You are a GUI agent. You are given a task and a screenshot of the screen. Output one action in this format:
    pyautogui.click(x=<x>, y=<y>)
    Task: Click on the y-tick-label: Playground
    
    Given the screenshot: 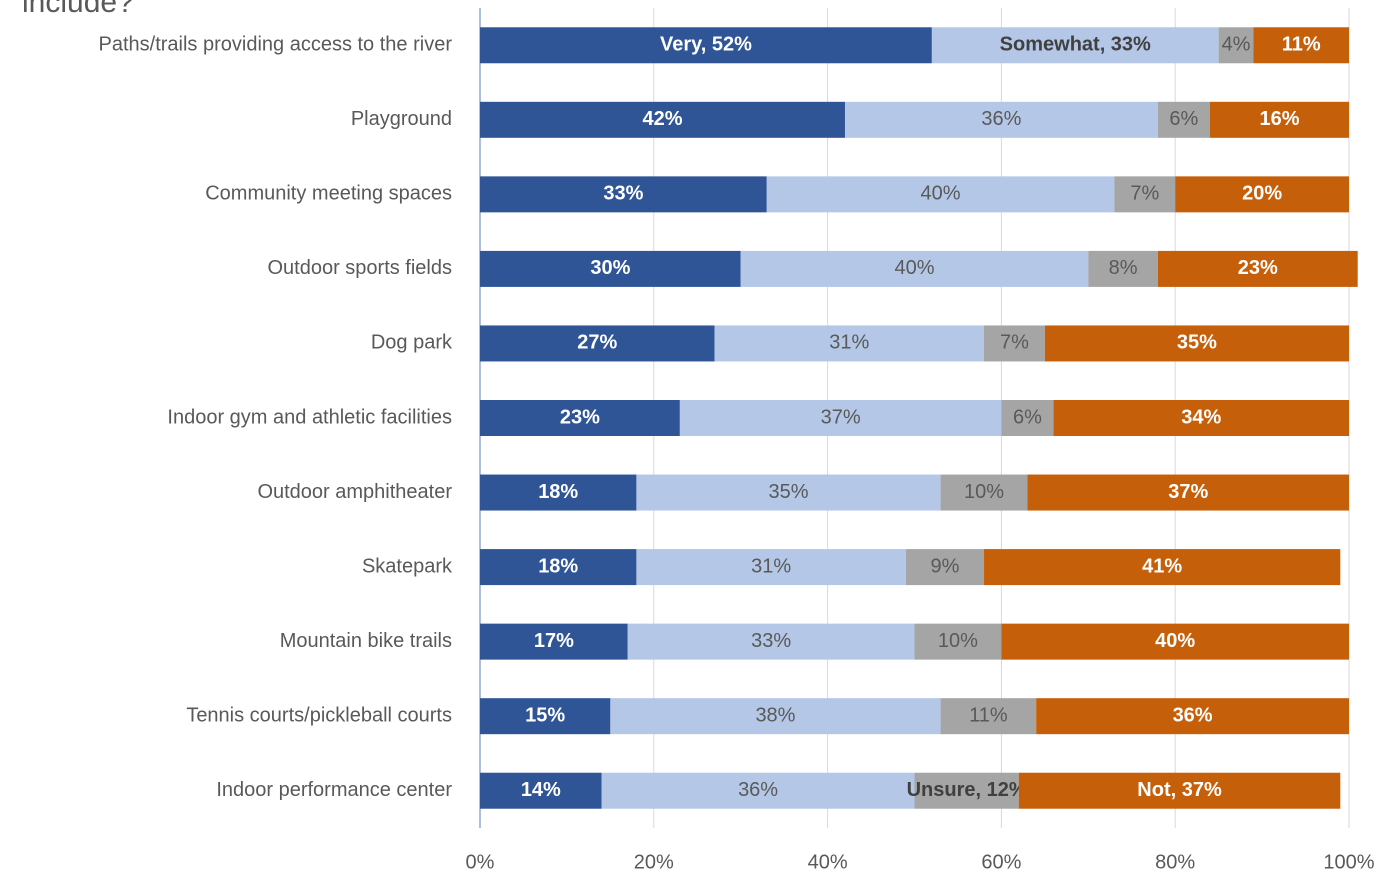 What is the action you would take?
    pyautogui.click(x=401, y=119)
    